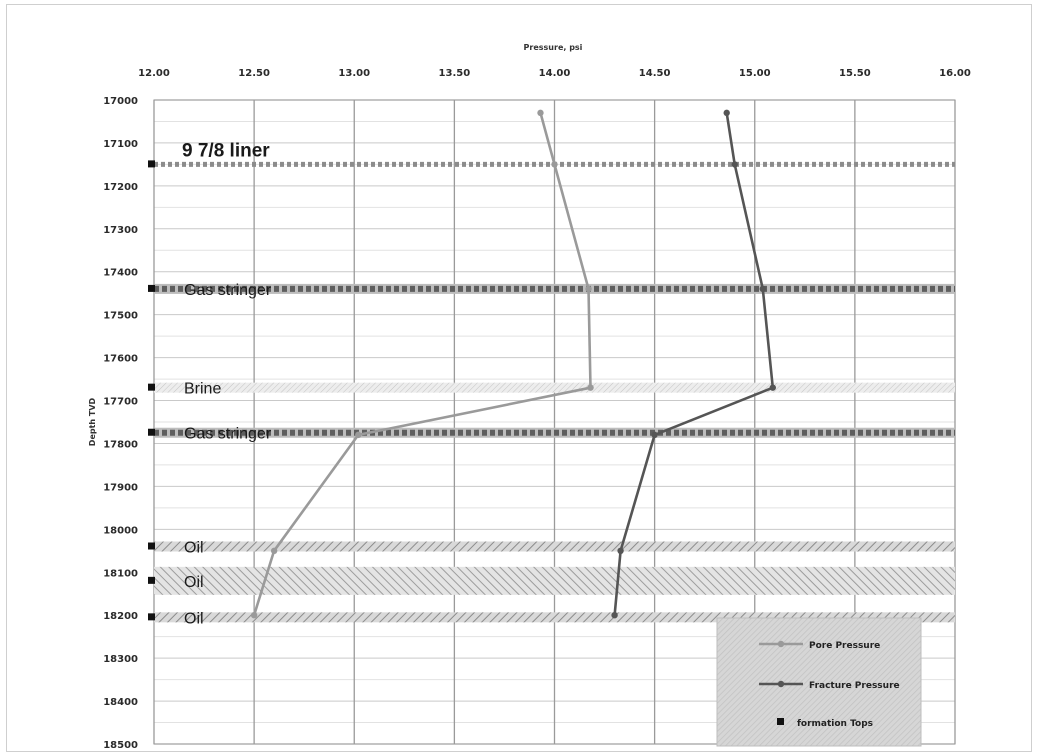 This screenshot has height=754, width=1040. Describe the element at coordinates (120, 616) in the screenshot. I see `y-tick-label: 18200` at that location.